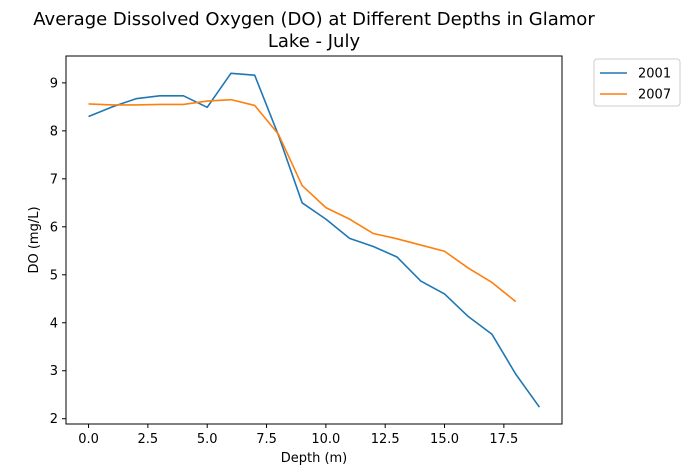 This screenshot has width=689, height=475. What do you see at coordinates (503, 439) in the screenshot?
I see `x-tick-label: 17.5` at bounding box center [503, 439].